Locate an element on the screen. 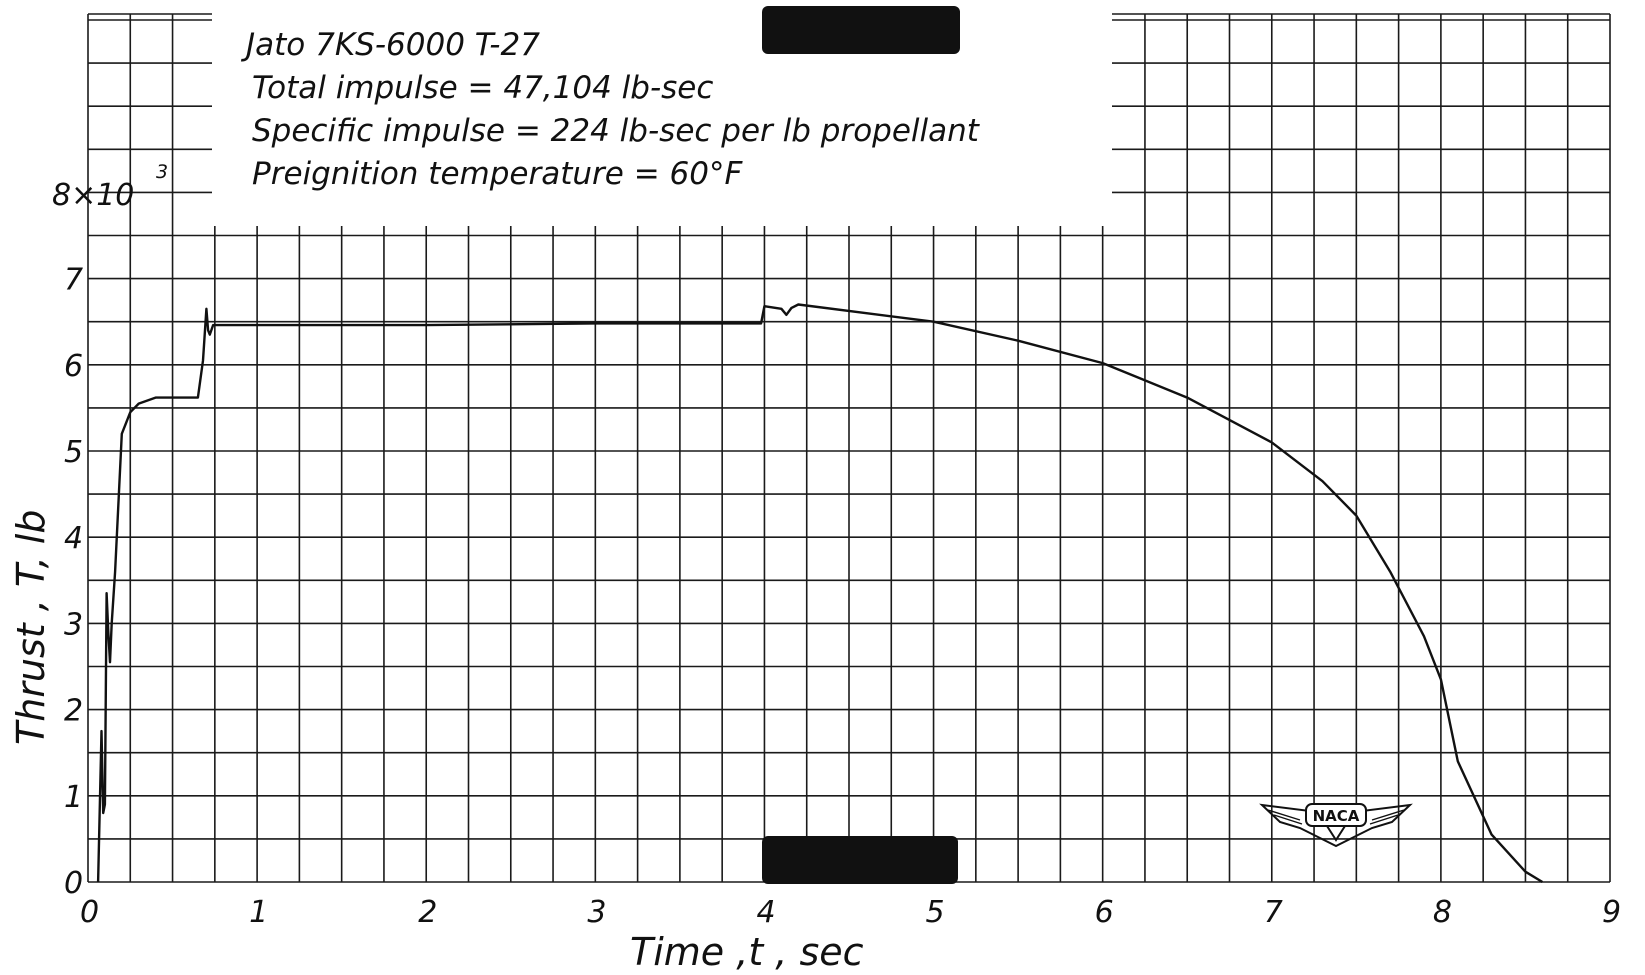 This screenshot has height=975, width=1645. redaction-bar-top is located at coordinates (861, 30).